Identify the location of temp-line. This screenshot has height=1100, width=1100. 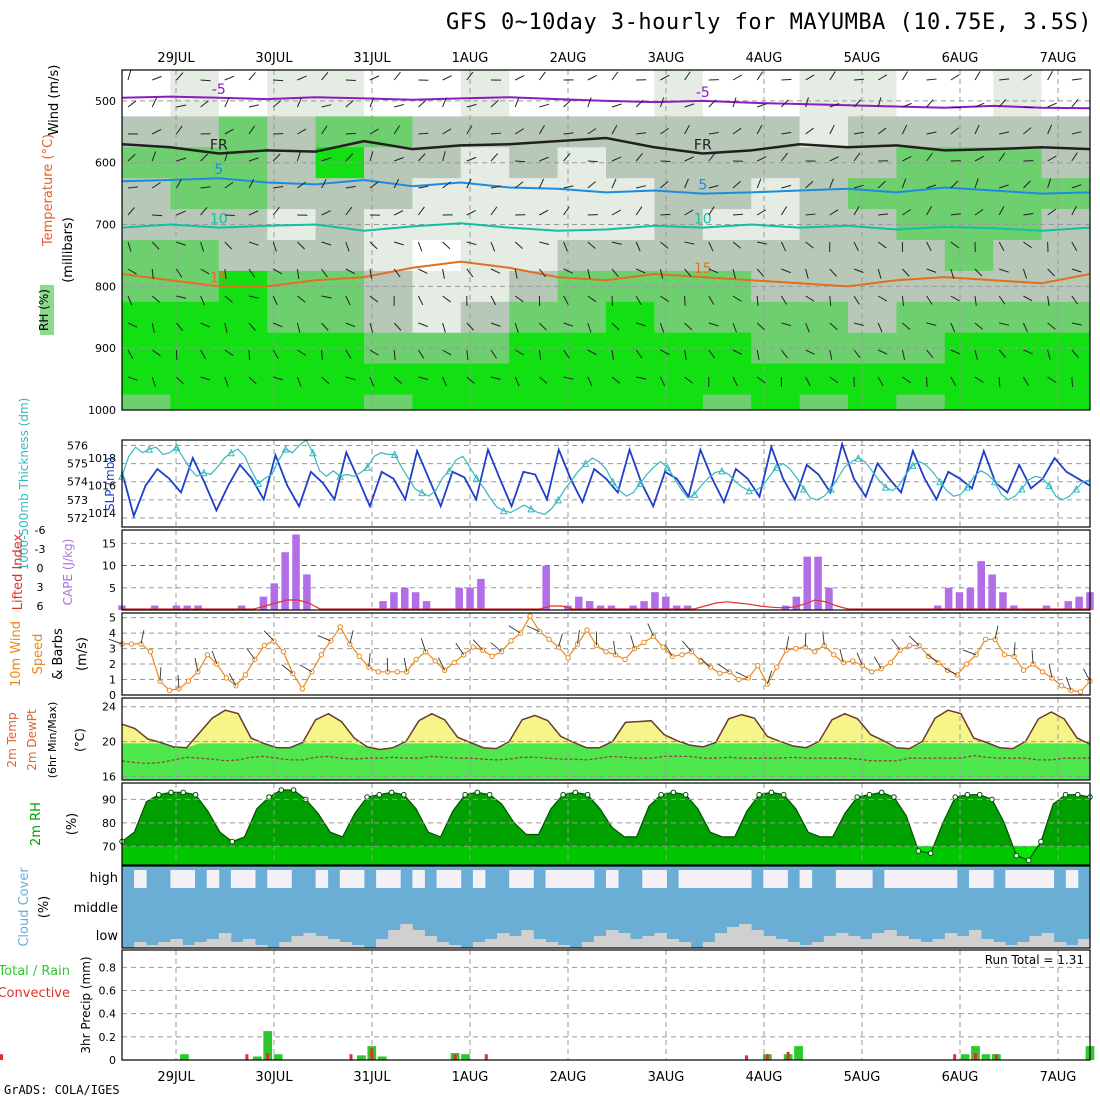
(606, 730).